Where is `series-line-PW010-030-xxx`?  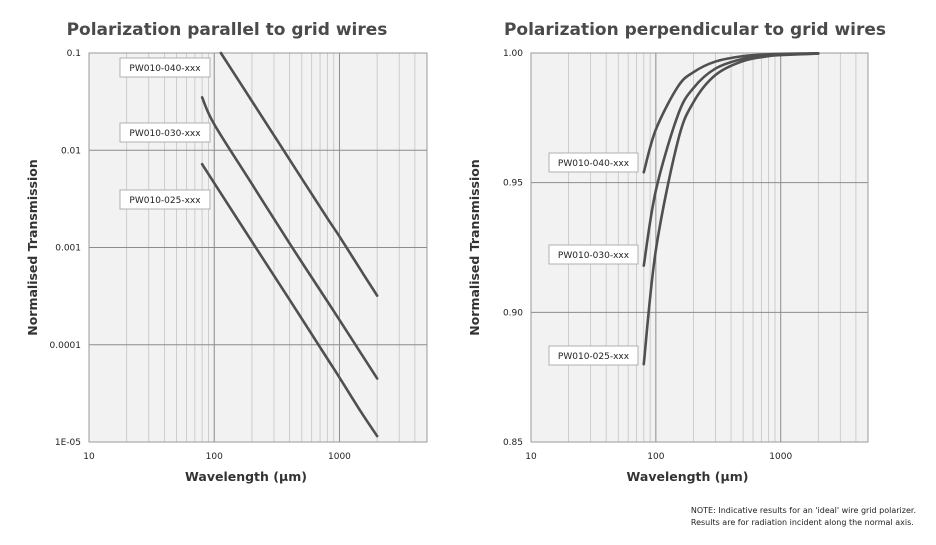
series-line-PW010-030-xxx is located at coordinates (289, 238).